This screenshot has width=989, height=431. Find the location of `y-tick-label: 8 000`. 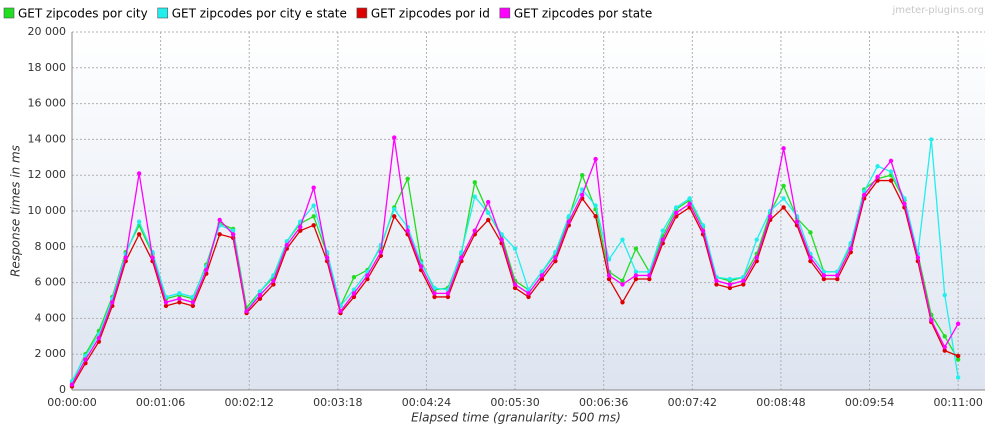

y-tick-label: 8 000 is located at coordinates (51, 246).